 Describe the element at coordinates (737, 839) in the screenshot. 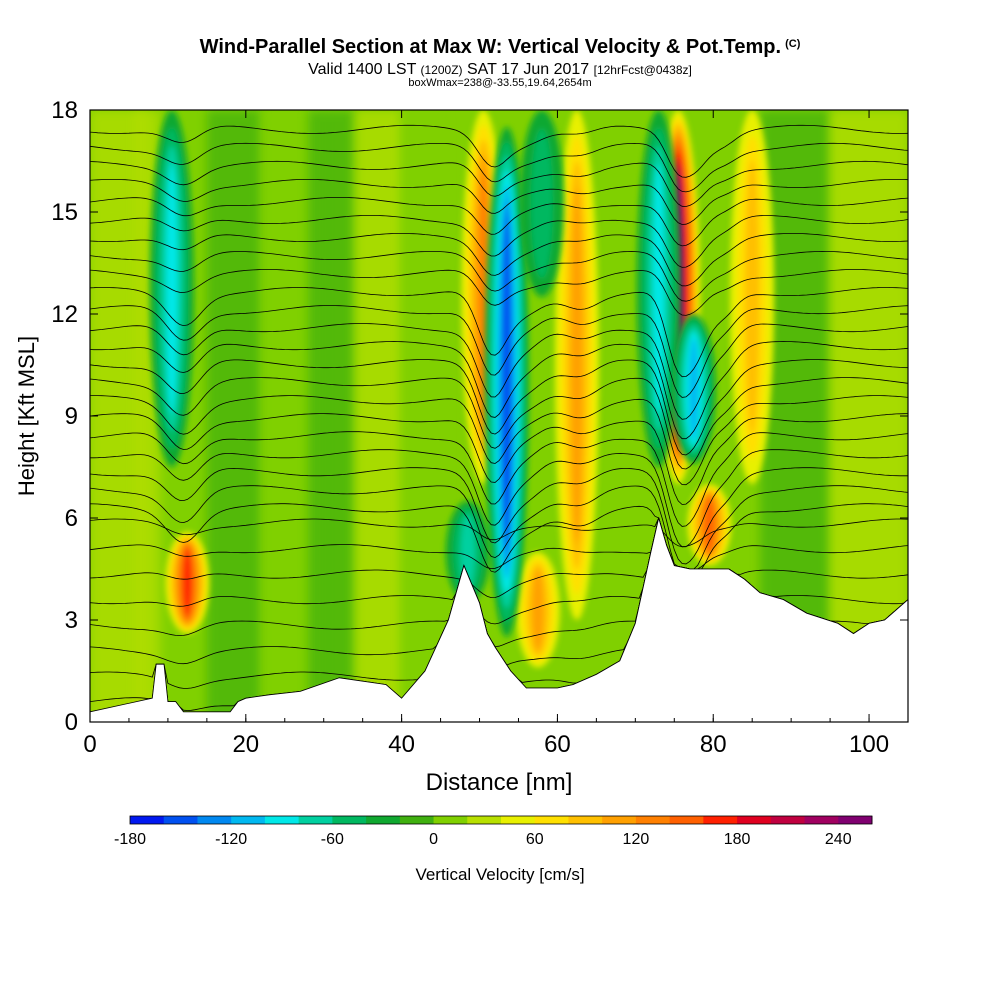

I see `colorbar-tick-label: 180` at that location.